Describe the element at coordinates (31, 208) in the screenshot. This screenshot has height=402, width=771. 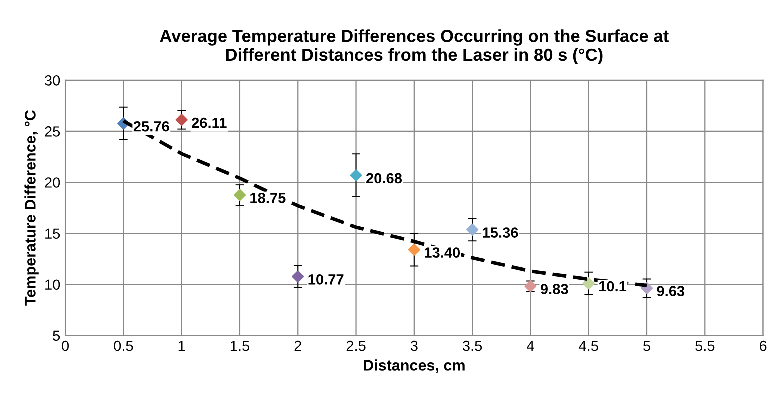
I see `y-axis-title: Temperature Difference, °C` at that location.